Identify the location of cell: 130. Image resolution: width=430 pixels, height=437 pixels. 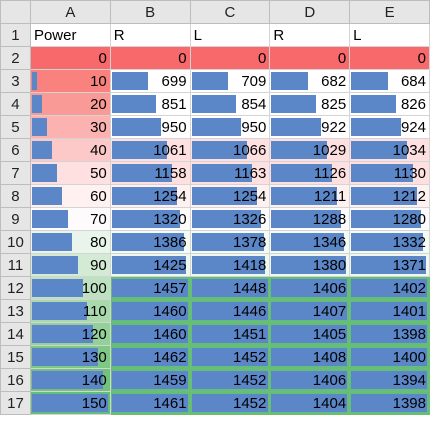
(70, 357).